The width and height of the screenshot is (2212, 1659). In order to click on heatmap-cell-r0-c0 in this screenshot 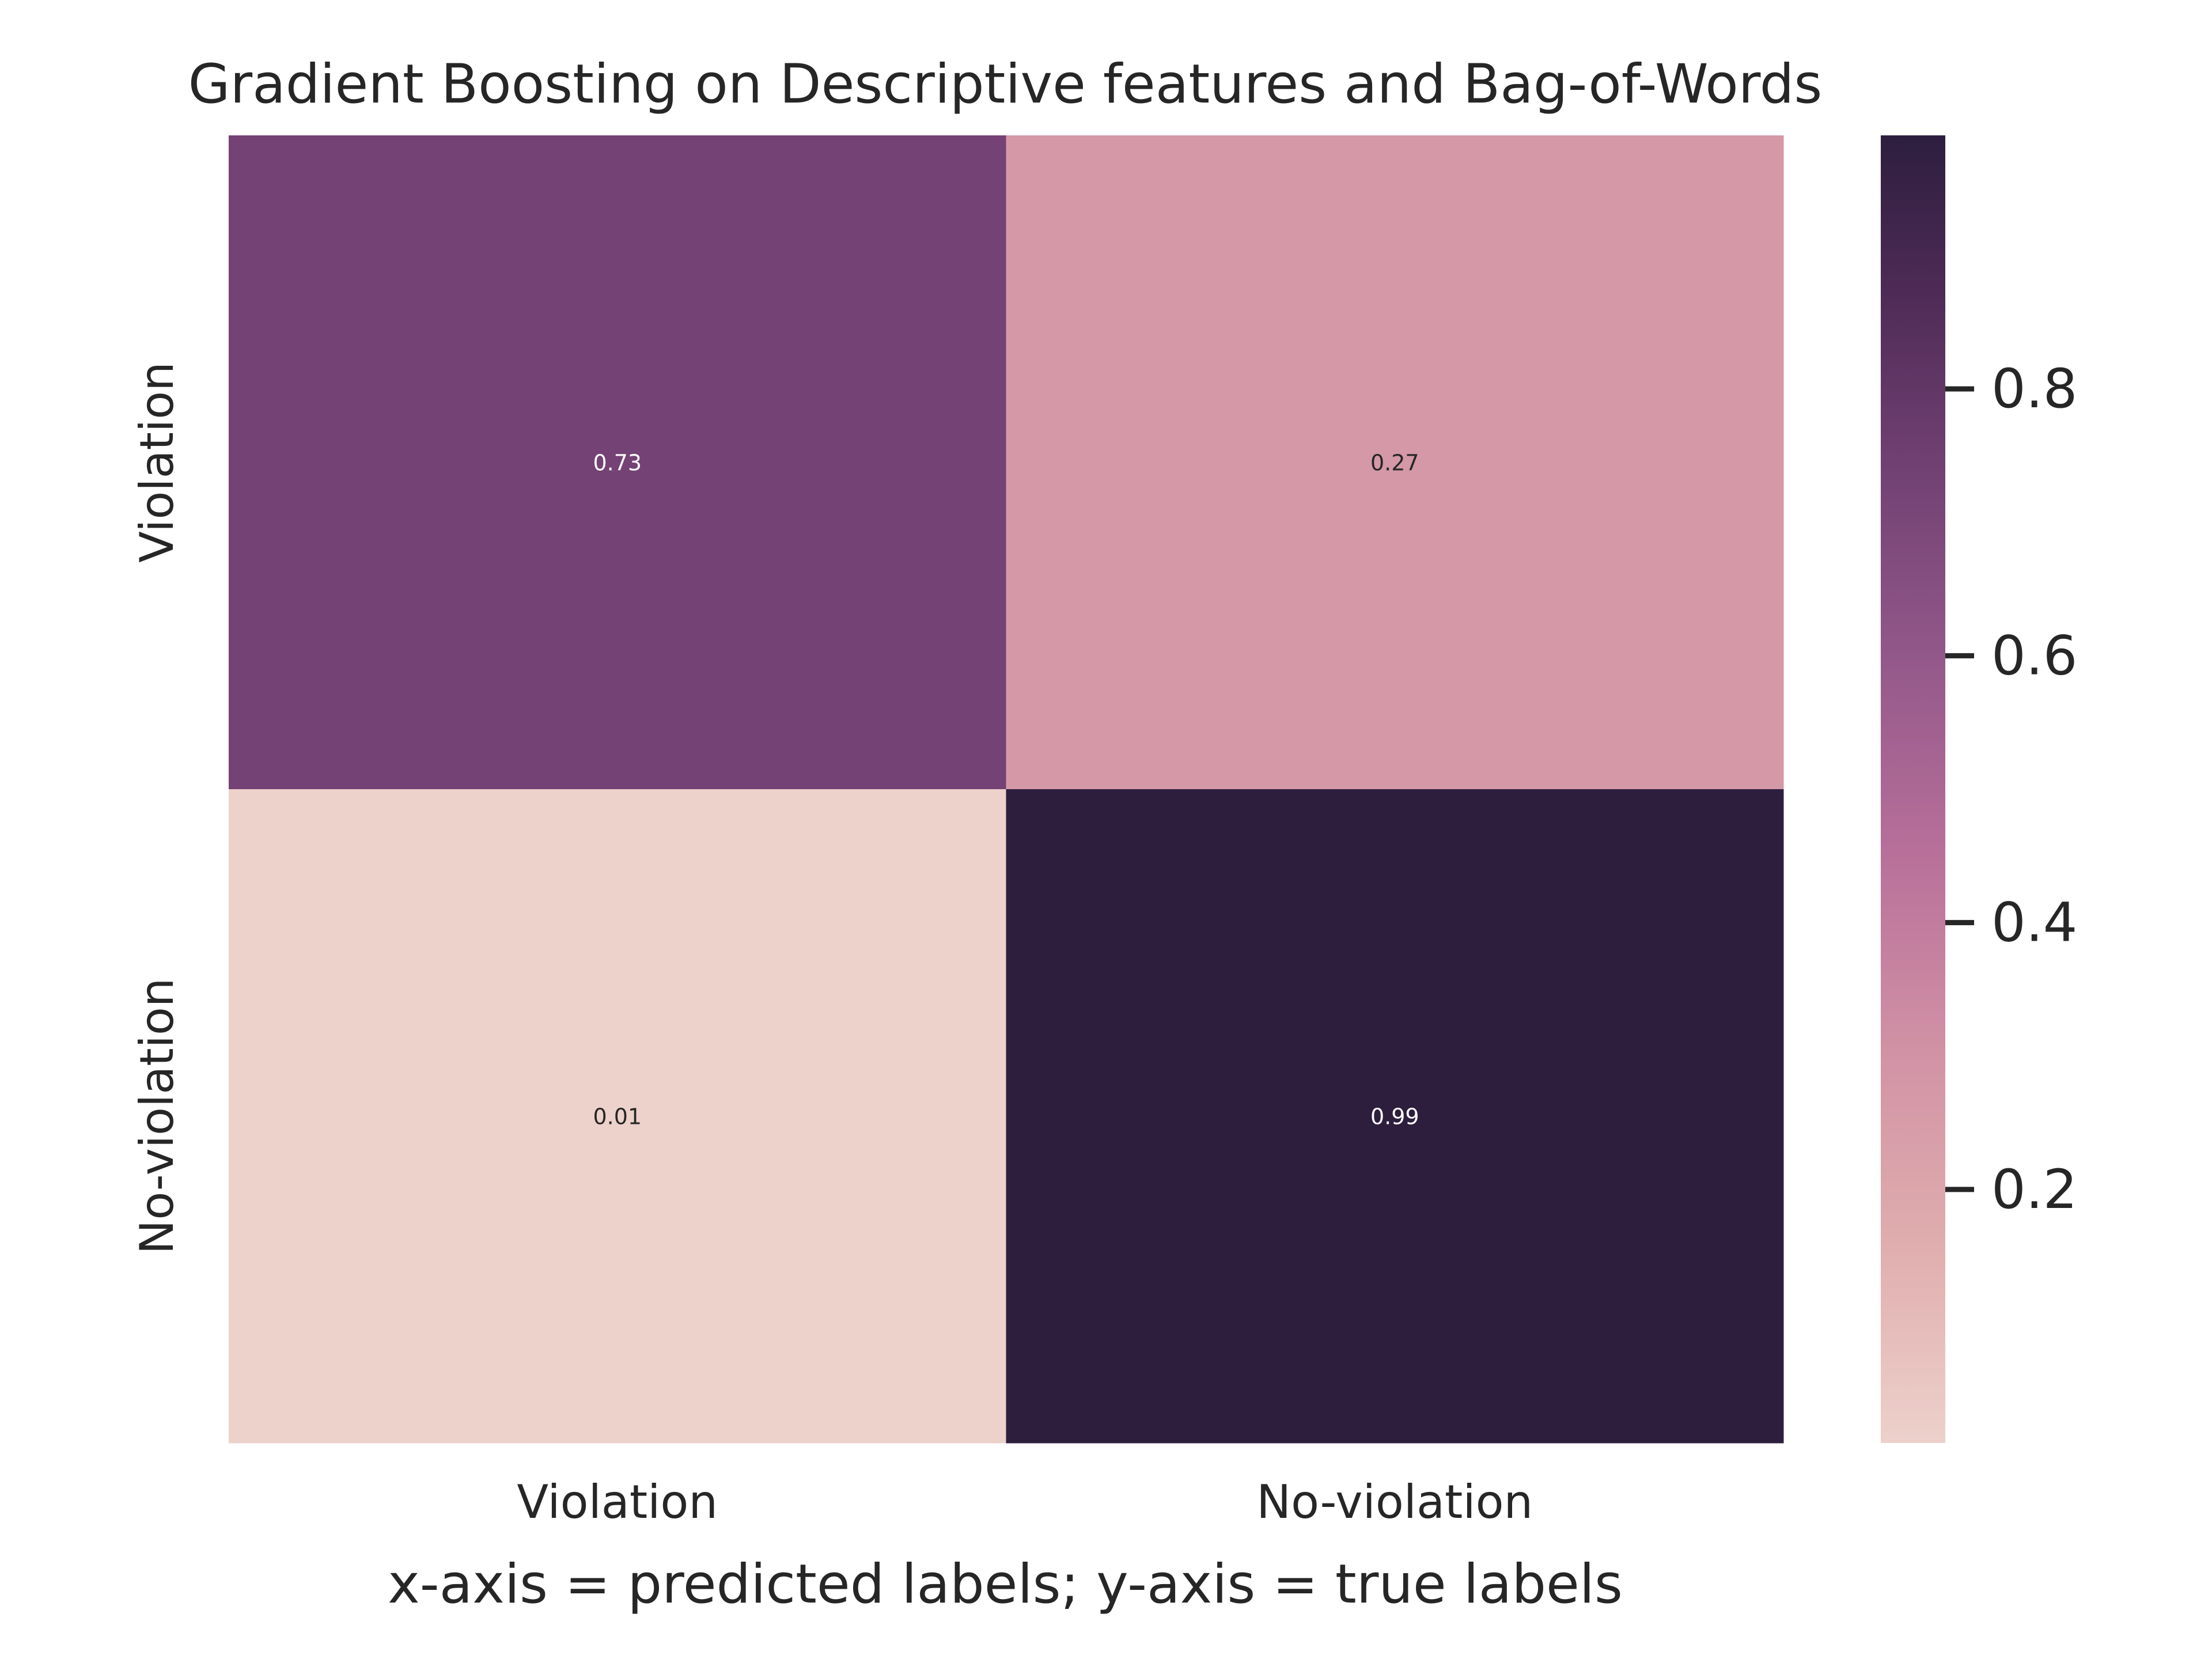, I will do `click(617, 462)`.